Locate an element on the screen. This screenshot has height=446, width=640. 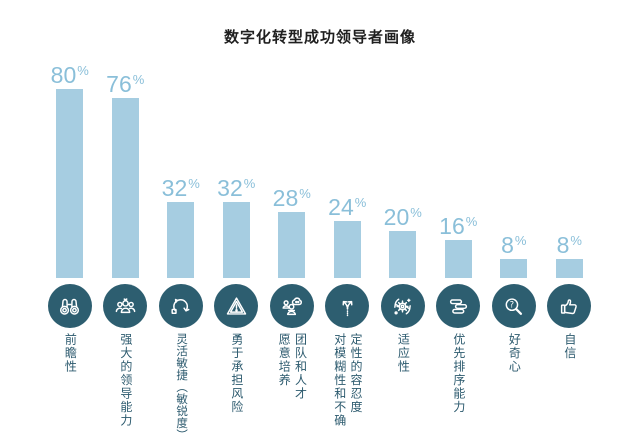
bar-label-column: 团队和人才 is located at coordinates (300, 367).